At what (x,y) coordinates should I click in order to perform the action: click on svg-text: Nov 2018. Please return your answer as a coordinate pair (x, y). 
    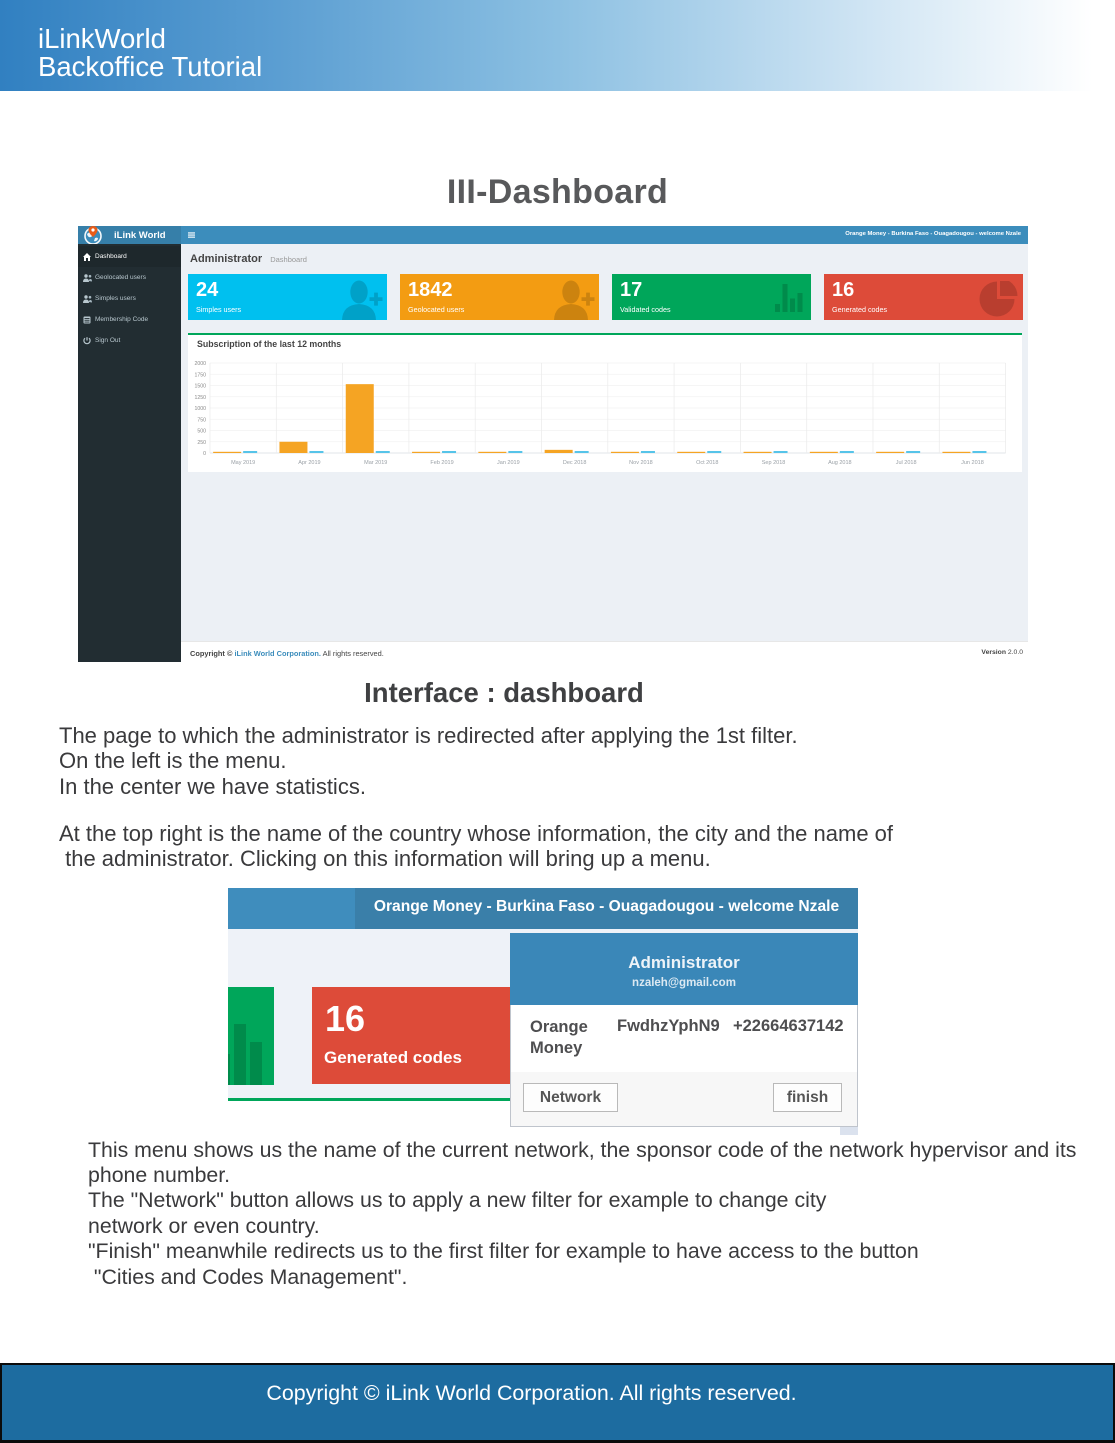
    Looking at the image, I should click on (641, 463).